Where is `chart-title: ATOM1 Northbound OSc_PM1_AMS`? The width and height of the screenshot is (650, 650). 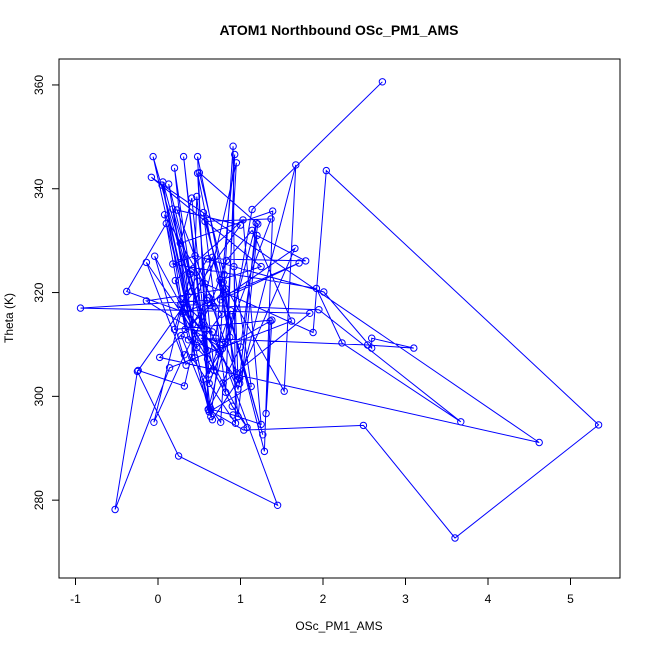
chart-title: ATOM1 Northbound OSc_PM1_AMS is located at coordinates (338, 30).